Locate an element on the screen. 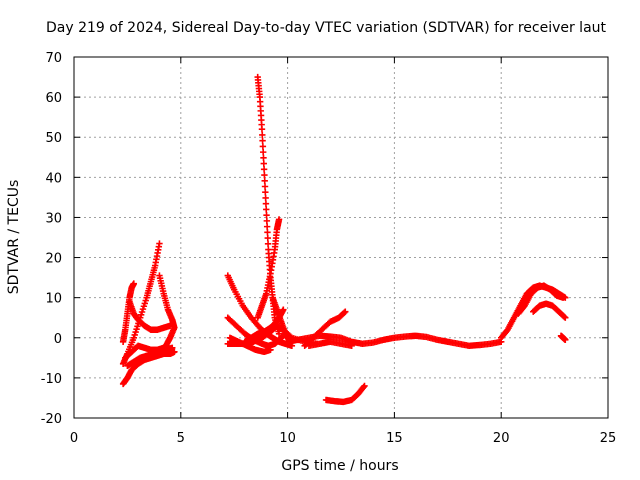 The width and height of the screenshot is (640, 480). x-axis-title: GPS time / hours is located at coordinates (339, 466).